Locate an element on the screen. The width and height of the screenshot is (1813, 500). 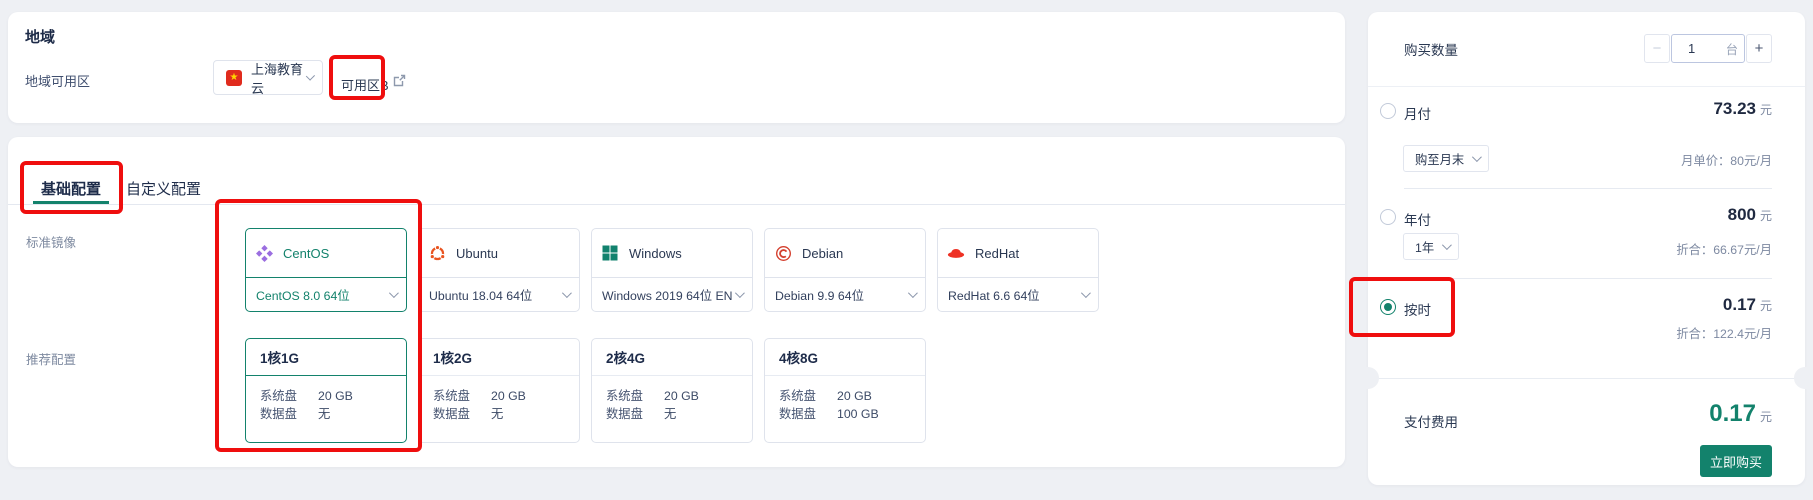
ubuntu-icon is located at coordinates (437, 253).